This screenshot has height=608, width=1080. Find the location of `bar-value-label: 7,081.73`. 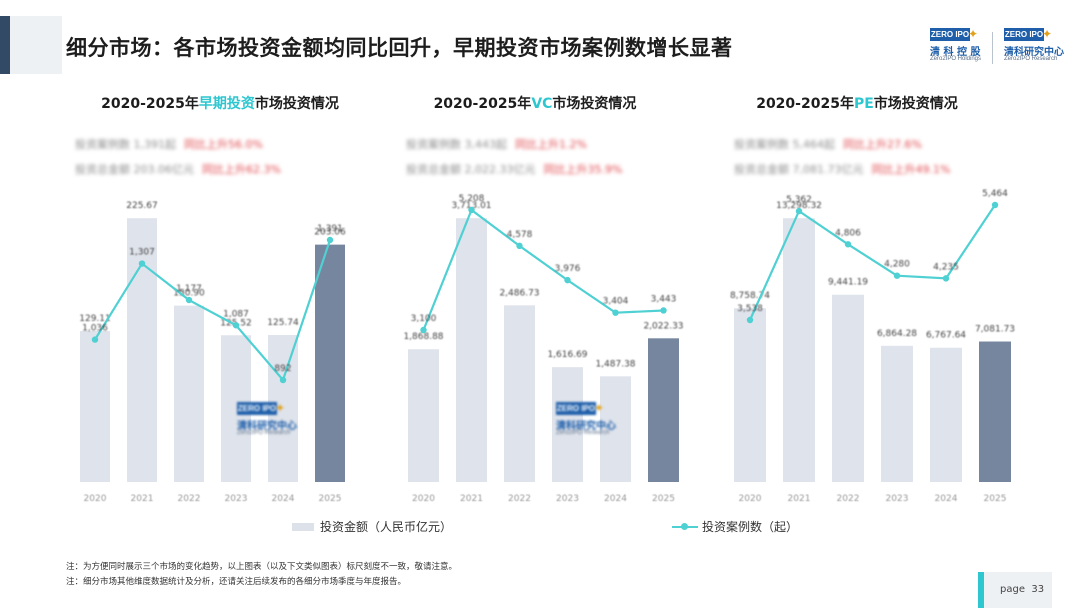

bar-value-label: 7,081.73 is located at coordinates (995, 330).